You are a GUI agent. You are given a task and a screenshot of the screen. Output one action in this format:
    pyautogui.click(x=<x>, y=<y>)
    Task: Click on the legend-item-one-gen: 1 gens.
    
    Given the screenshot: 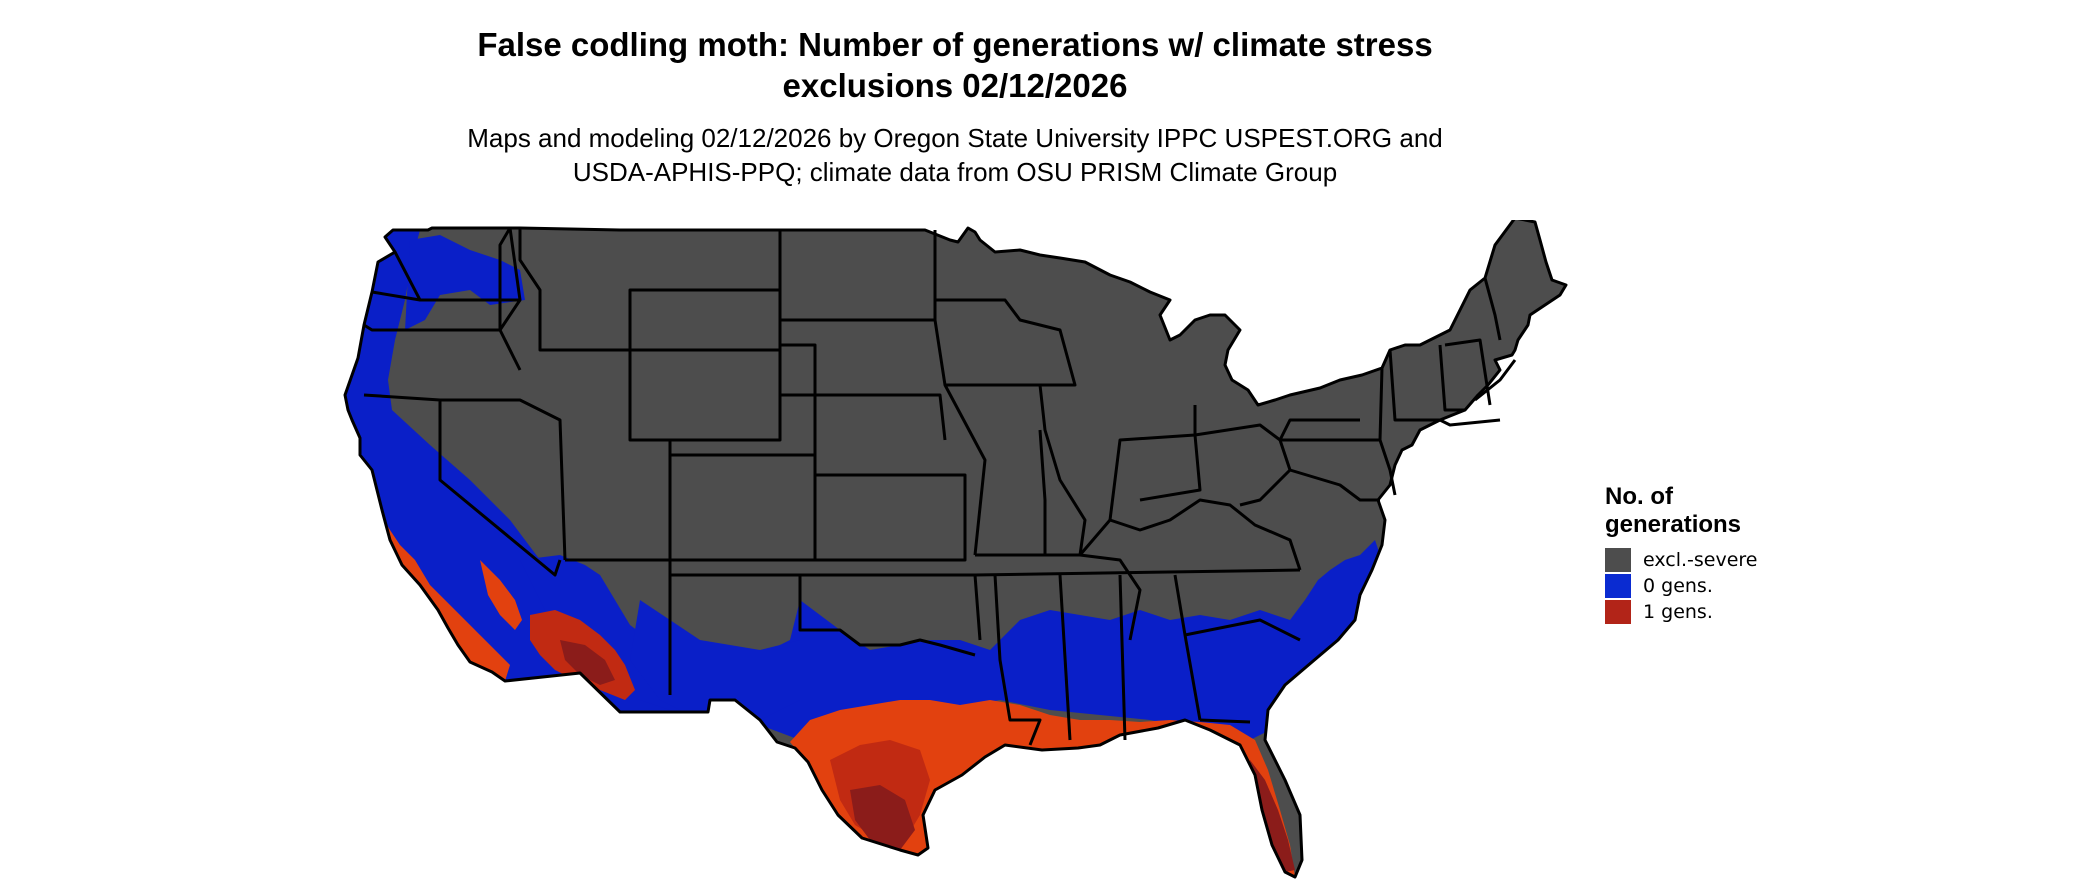 What is the action you would take?
    pyautogui.click(x=1681, y=612)
    